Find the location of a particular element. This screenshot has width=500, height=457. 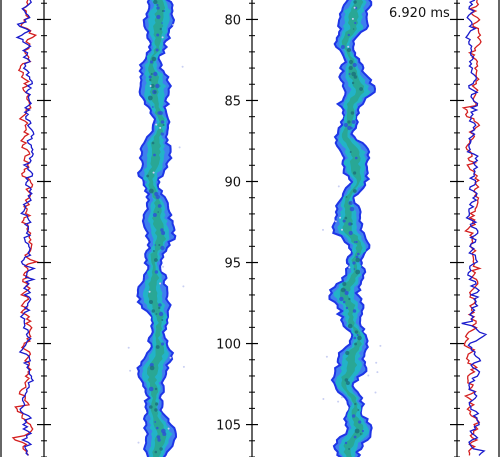

right-profile-red-line is located at coordinates (471, 228).